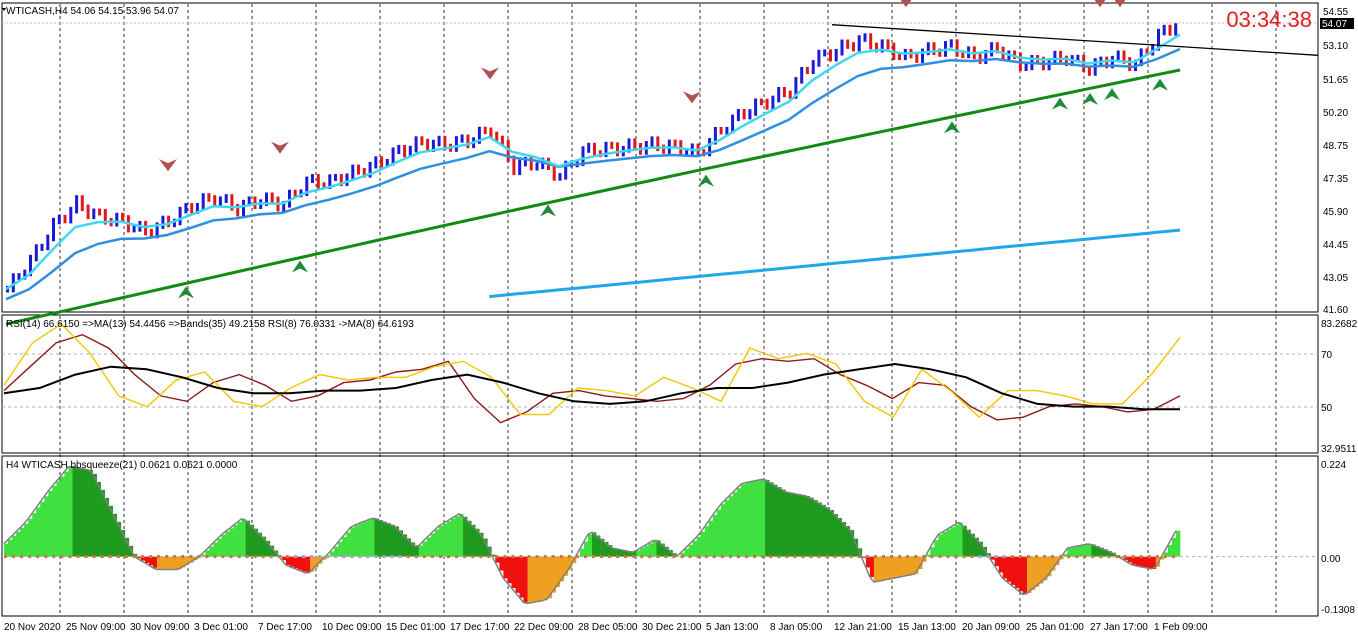  What do you see at coordinates (1335, 12) in the screenshot?
I see `price-axis-label: 54.55` at bounding box center [1335, 12].